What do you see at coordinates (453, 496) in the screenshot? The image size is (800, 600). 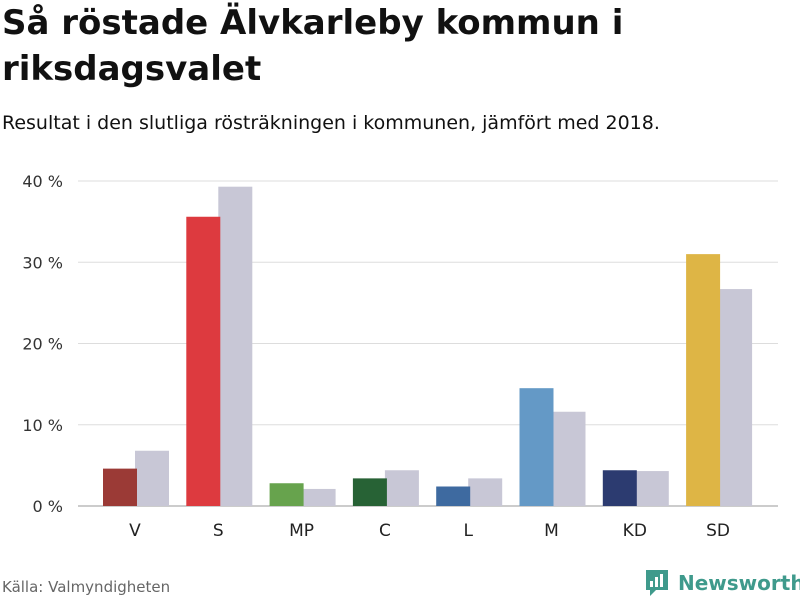 I see `bar-2022-l` at bounding box center [453, 496].